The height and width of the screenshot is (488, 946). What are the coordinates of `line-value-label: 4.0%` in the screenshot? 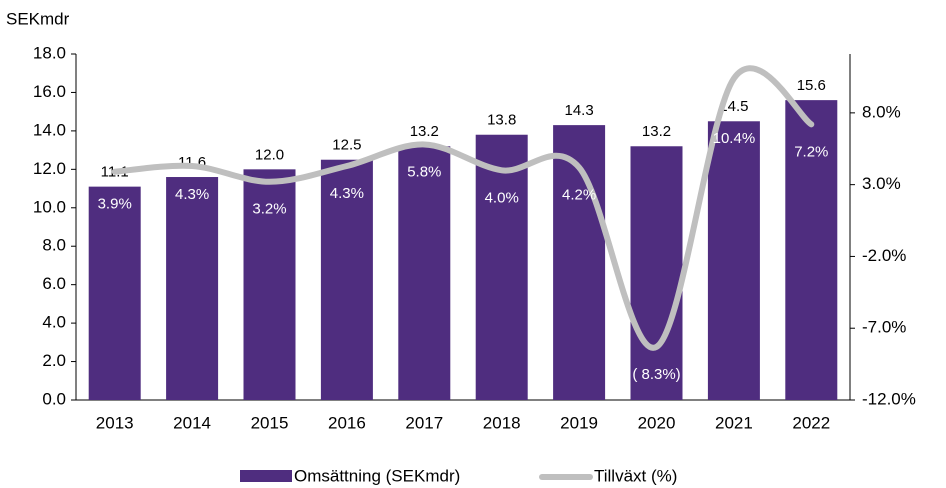 It's located at (502, 197).